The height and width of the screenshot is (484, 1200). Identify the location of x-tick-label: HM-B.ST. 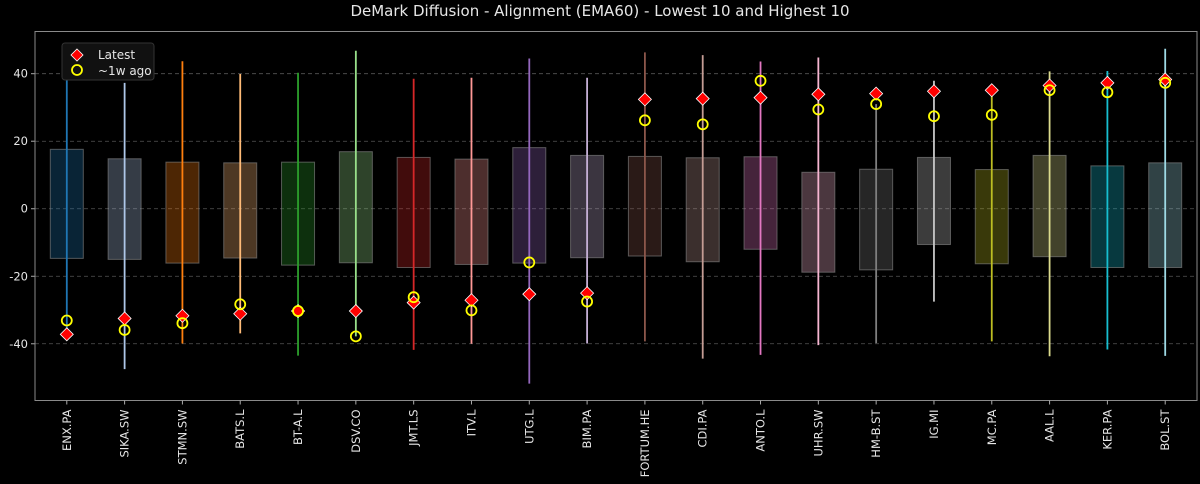
(876, 433).